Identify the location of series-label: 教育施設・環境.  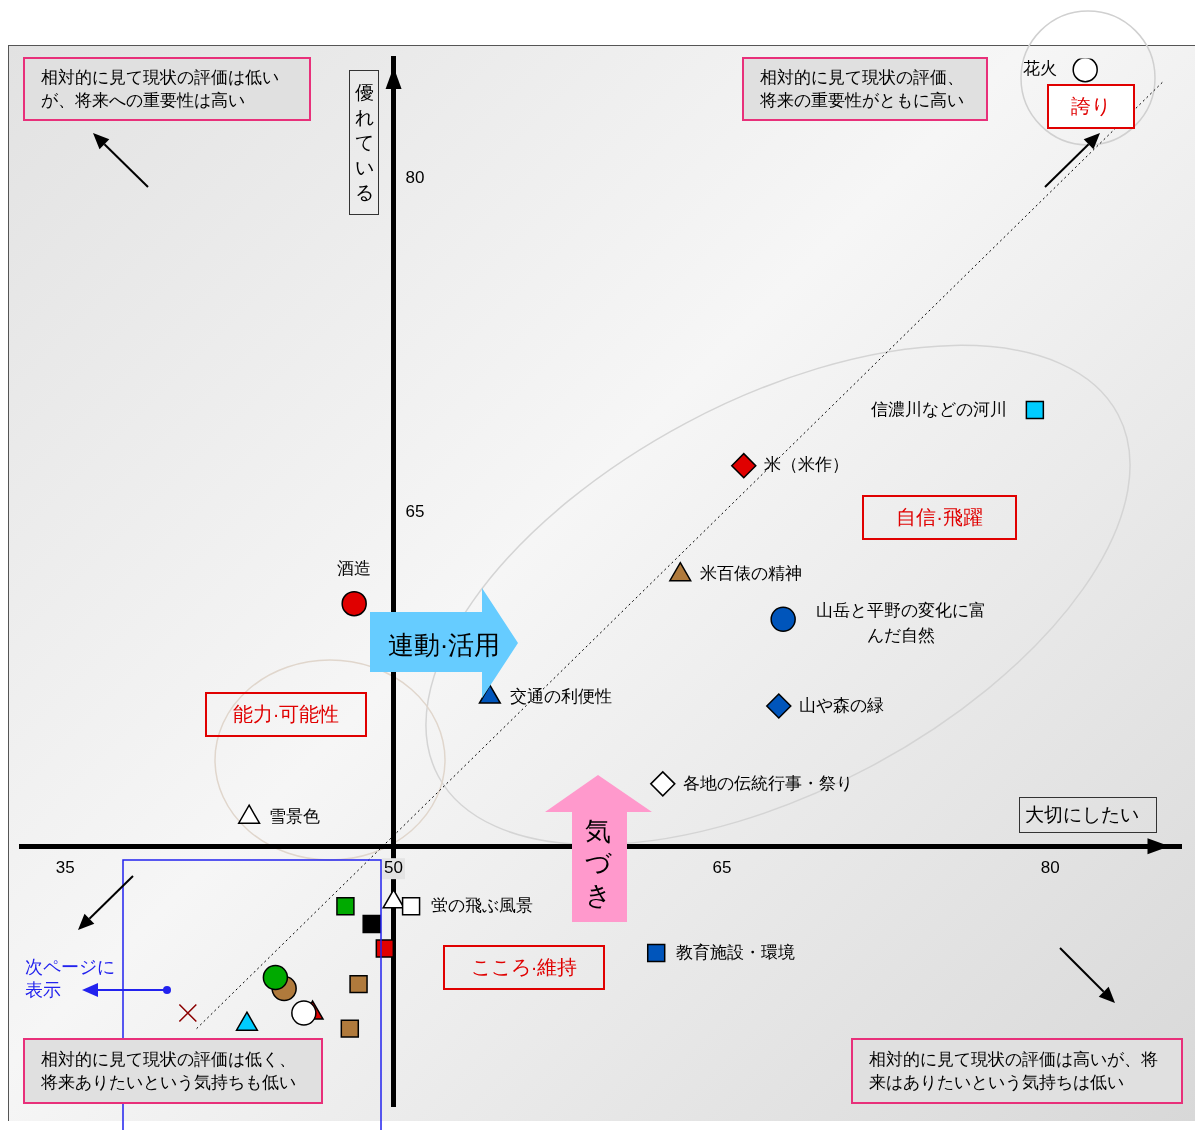
(736, 952).